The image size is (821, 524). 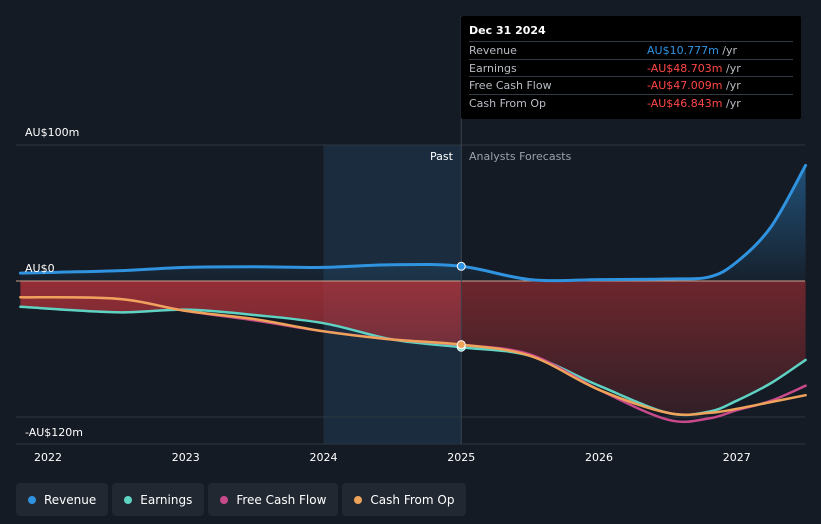 What do you see at coordinates (599, 457) in the screenshot?
I see `x-tick-2026: 2026` at bounding box center [599, 457].